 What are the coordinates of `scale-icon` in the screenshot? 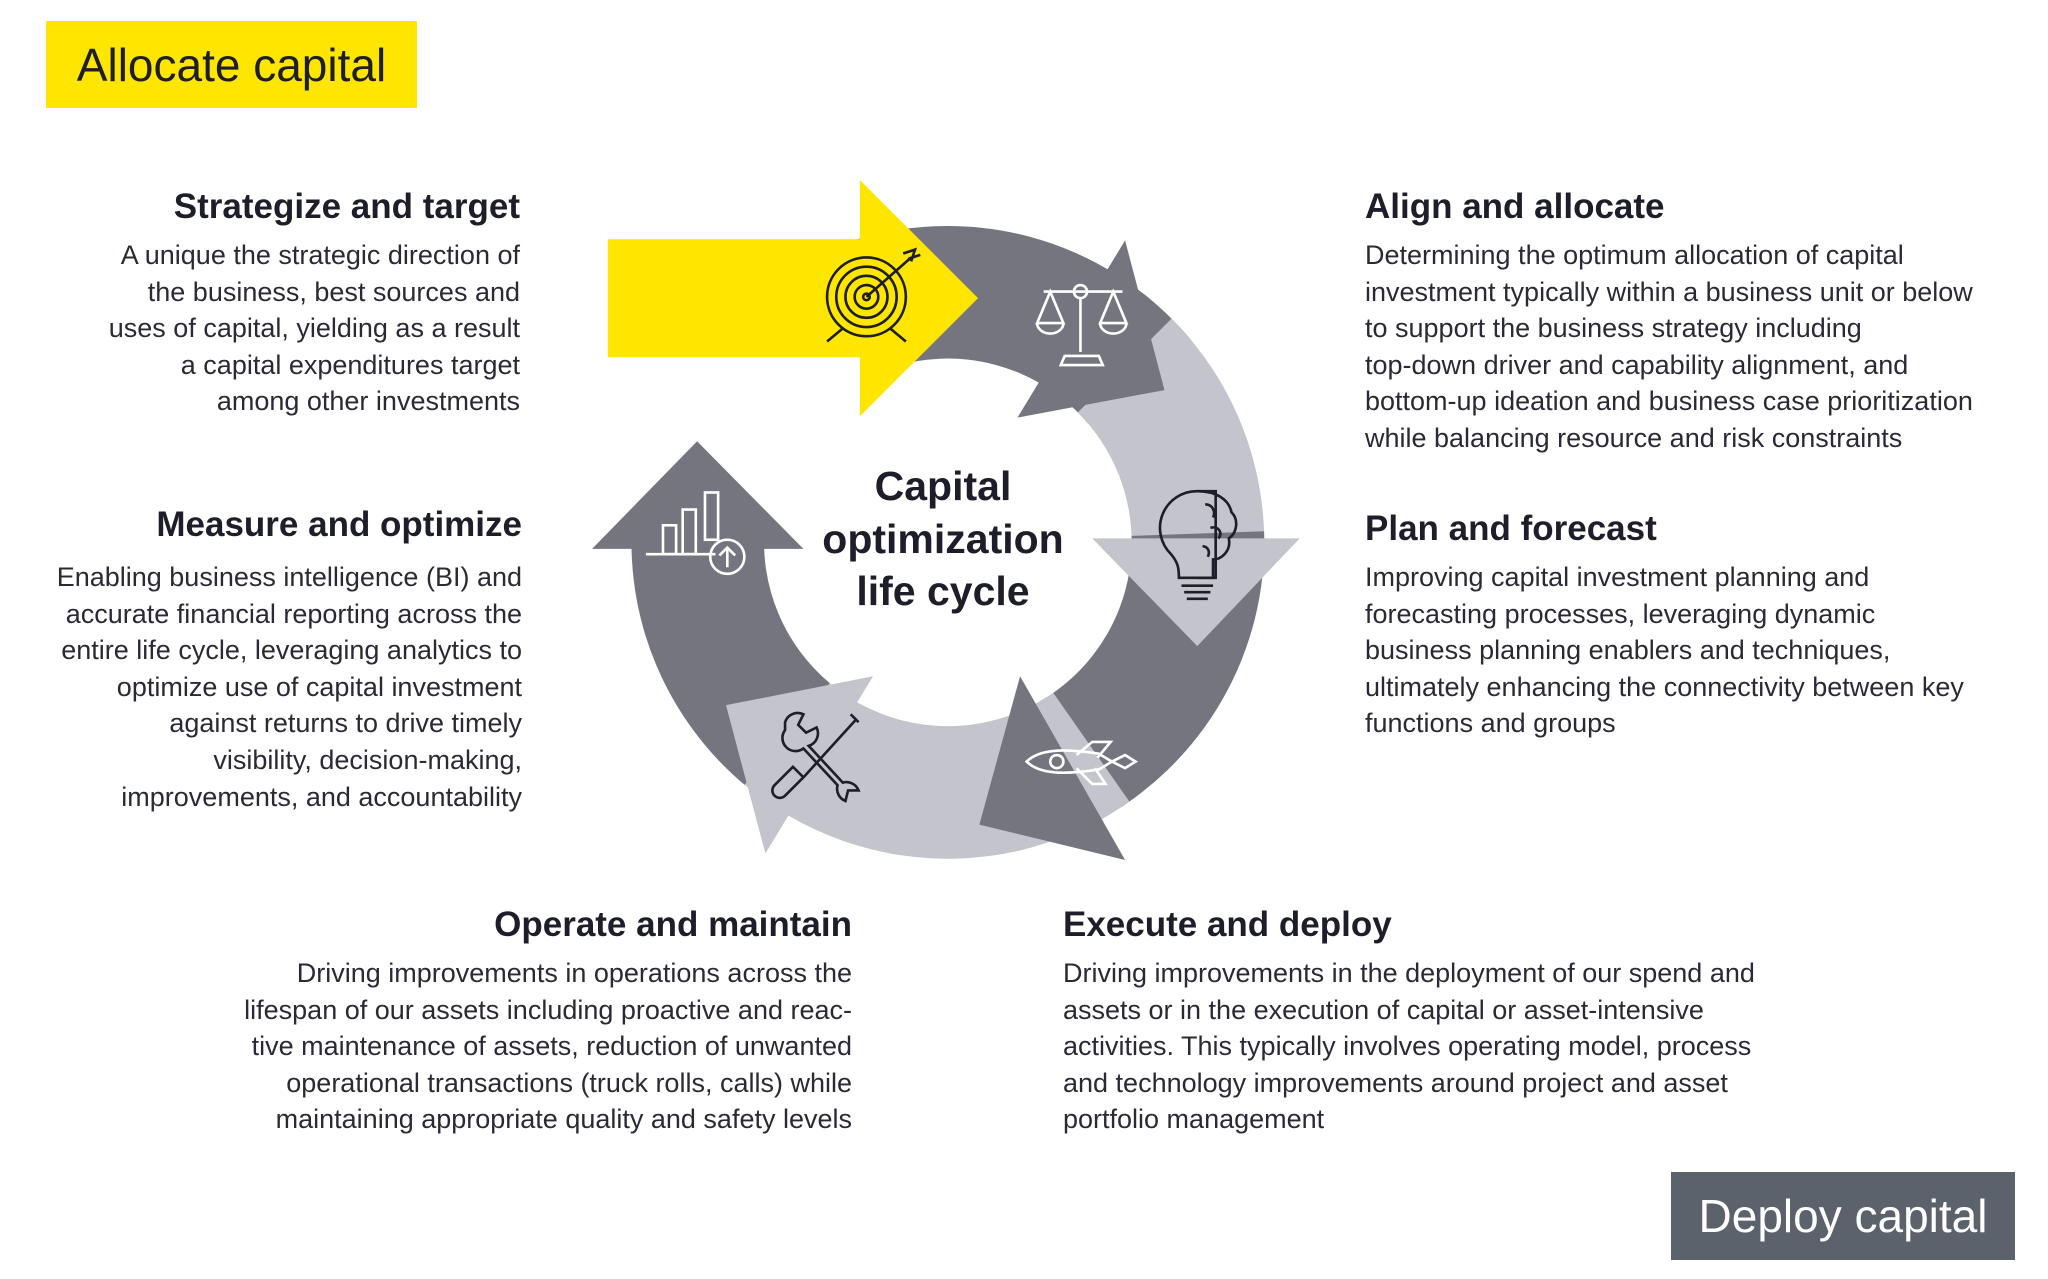 It's located at (1082, 325).